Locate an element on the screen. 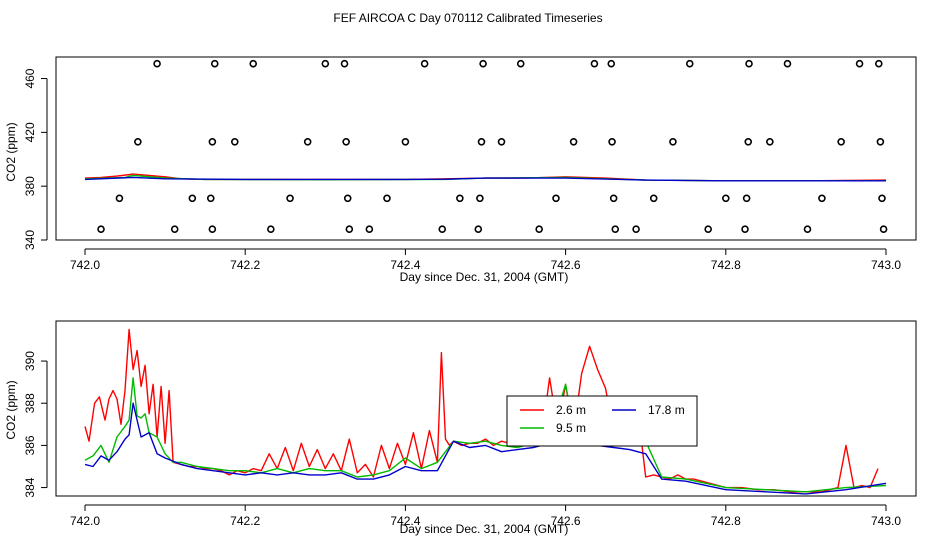 The width and height of the screenshot is (936, 540). y-tick-label: 390 is located at coordinates (30, 361).